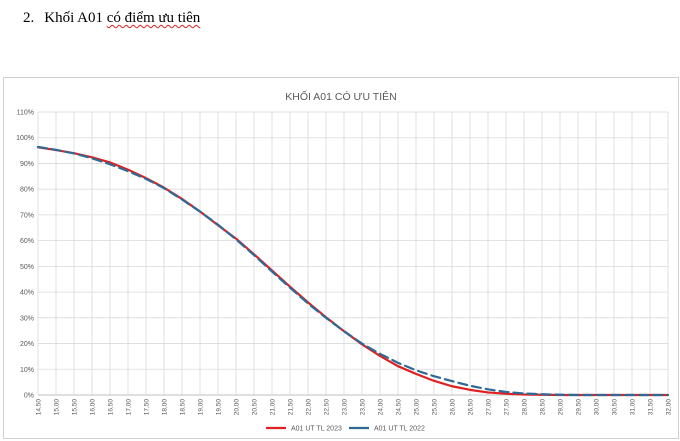 Image resolution: width=680 pixels, height=441 pixels. I want to click on heading-plain: Khối A01, so click(74, 18).